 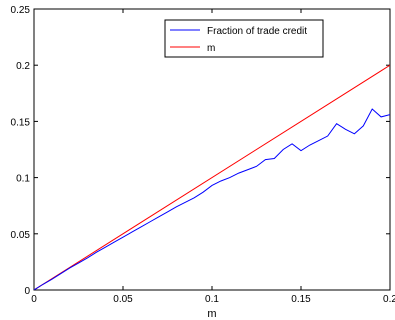 I want to click on legend-label-fraction-of-trade-credit: Fraction of trade credit, so click(x=257, y=31).